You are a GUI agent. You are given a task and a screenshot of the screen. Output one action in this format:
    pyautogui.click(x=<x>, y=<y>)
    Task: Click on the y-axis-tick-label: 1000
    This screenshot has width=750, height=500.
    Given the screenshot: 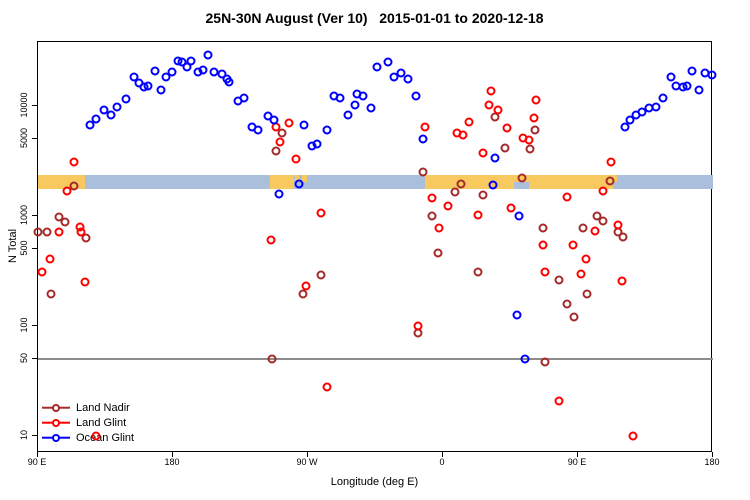 What is the action you would take?
    pyautogui.click(x=24, y=215)
    